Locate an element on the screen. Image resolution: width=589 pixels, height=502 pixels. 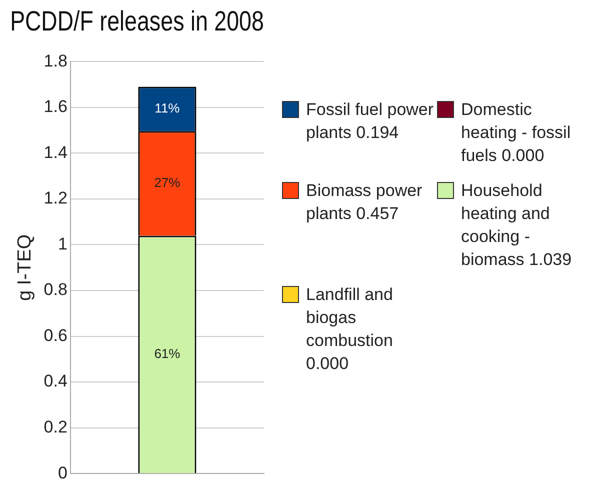
y-tick-label: 1 is located at coordinates (63, 244).